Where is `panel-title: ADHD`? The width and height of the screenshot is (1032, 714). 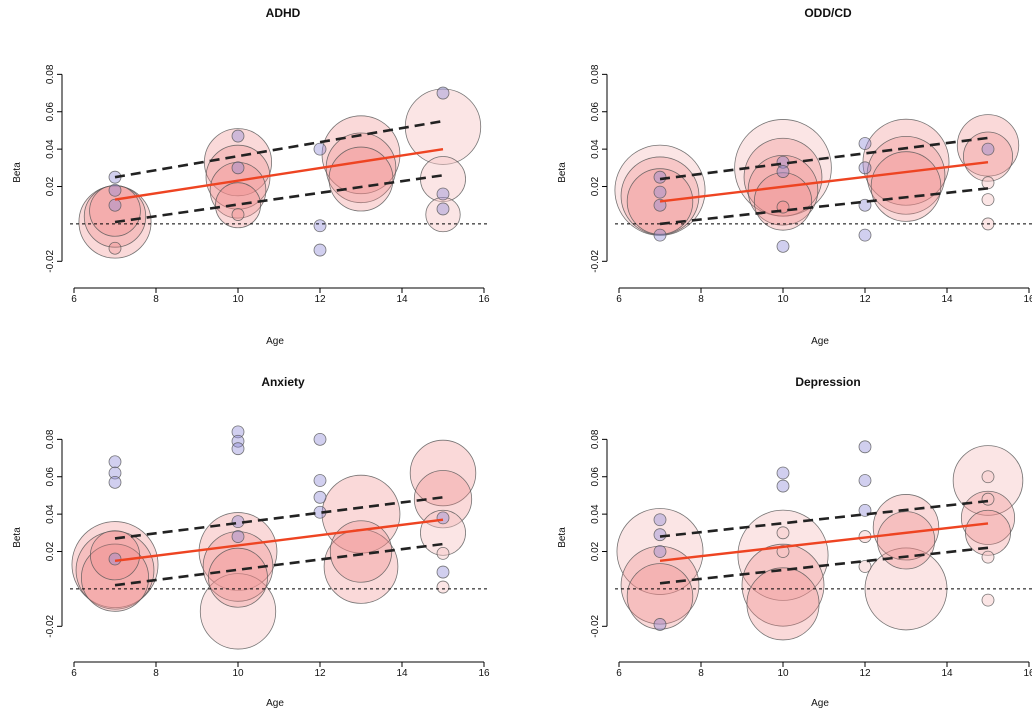 panel-title: ADHD is located at coordinates (283, 13).